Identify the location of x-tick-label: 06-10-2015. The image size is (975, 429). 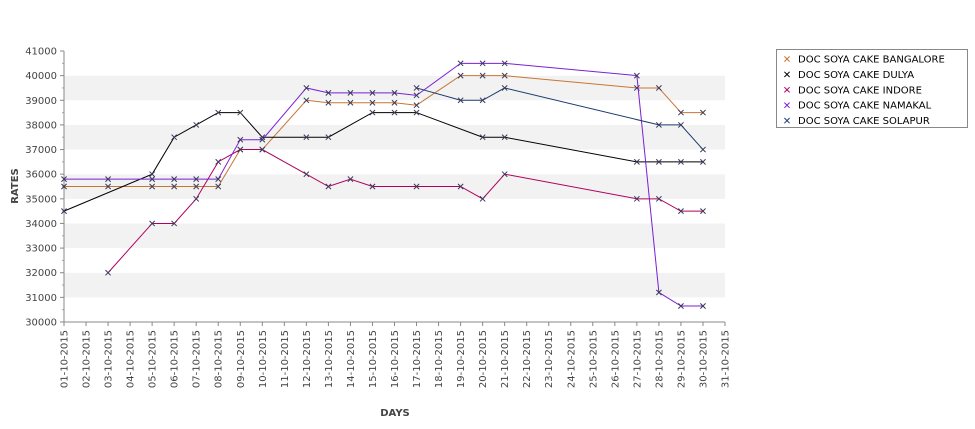
(175, 359).